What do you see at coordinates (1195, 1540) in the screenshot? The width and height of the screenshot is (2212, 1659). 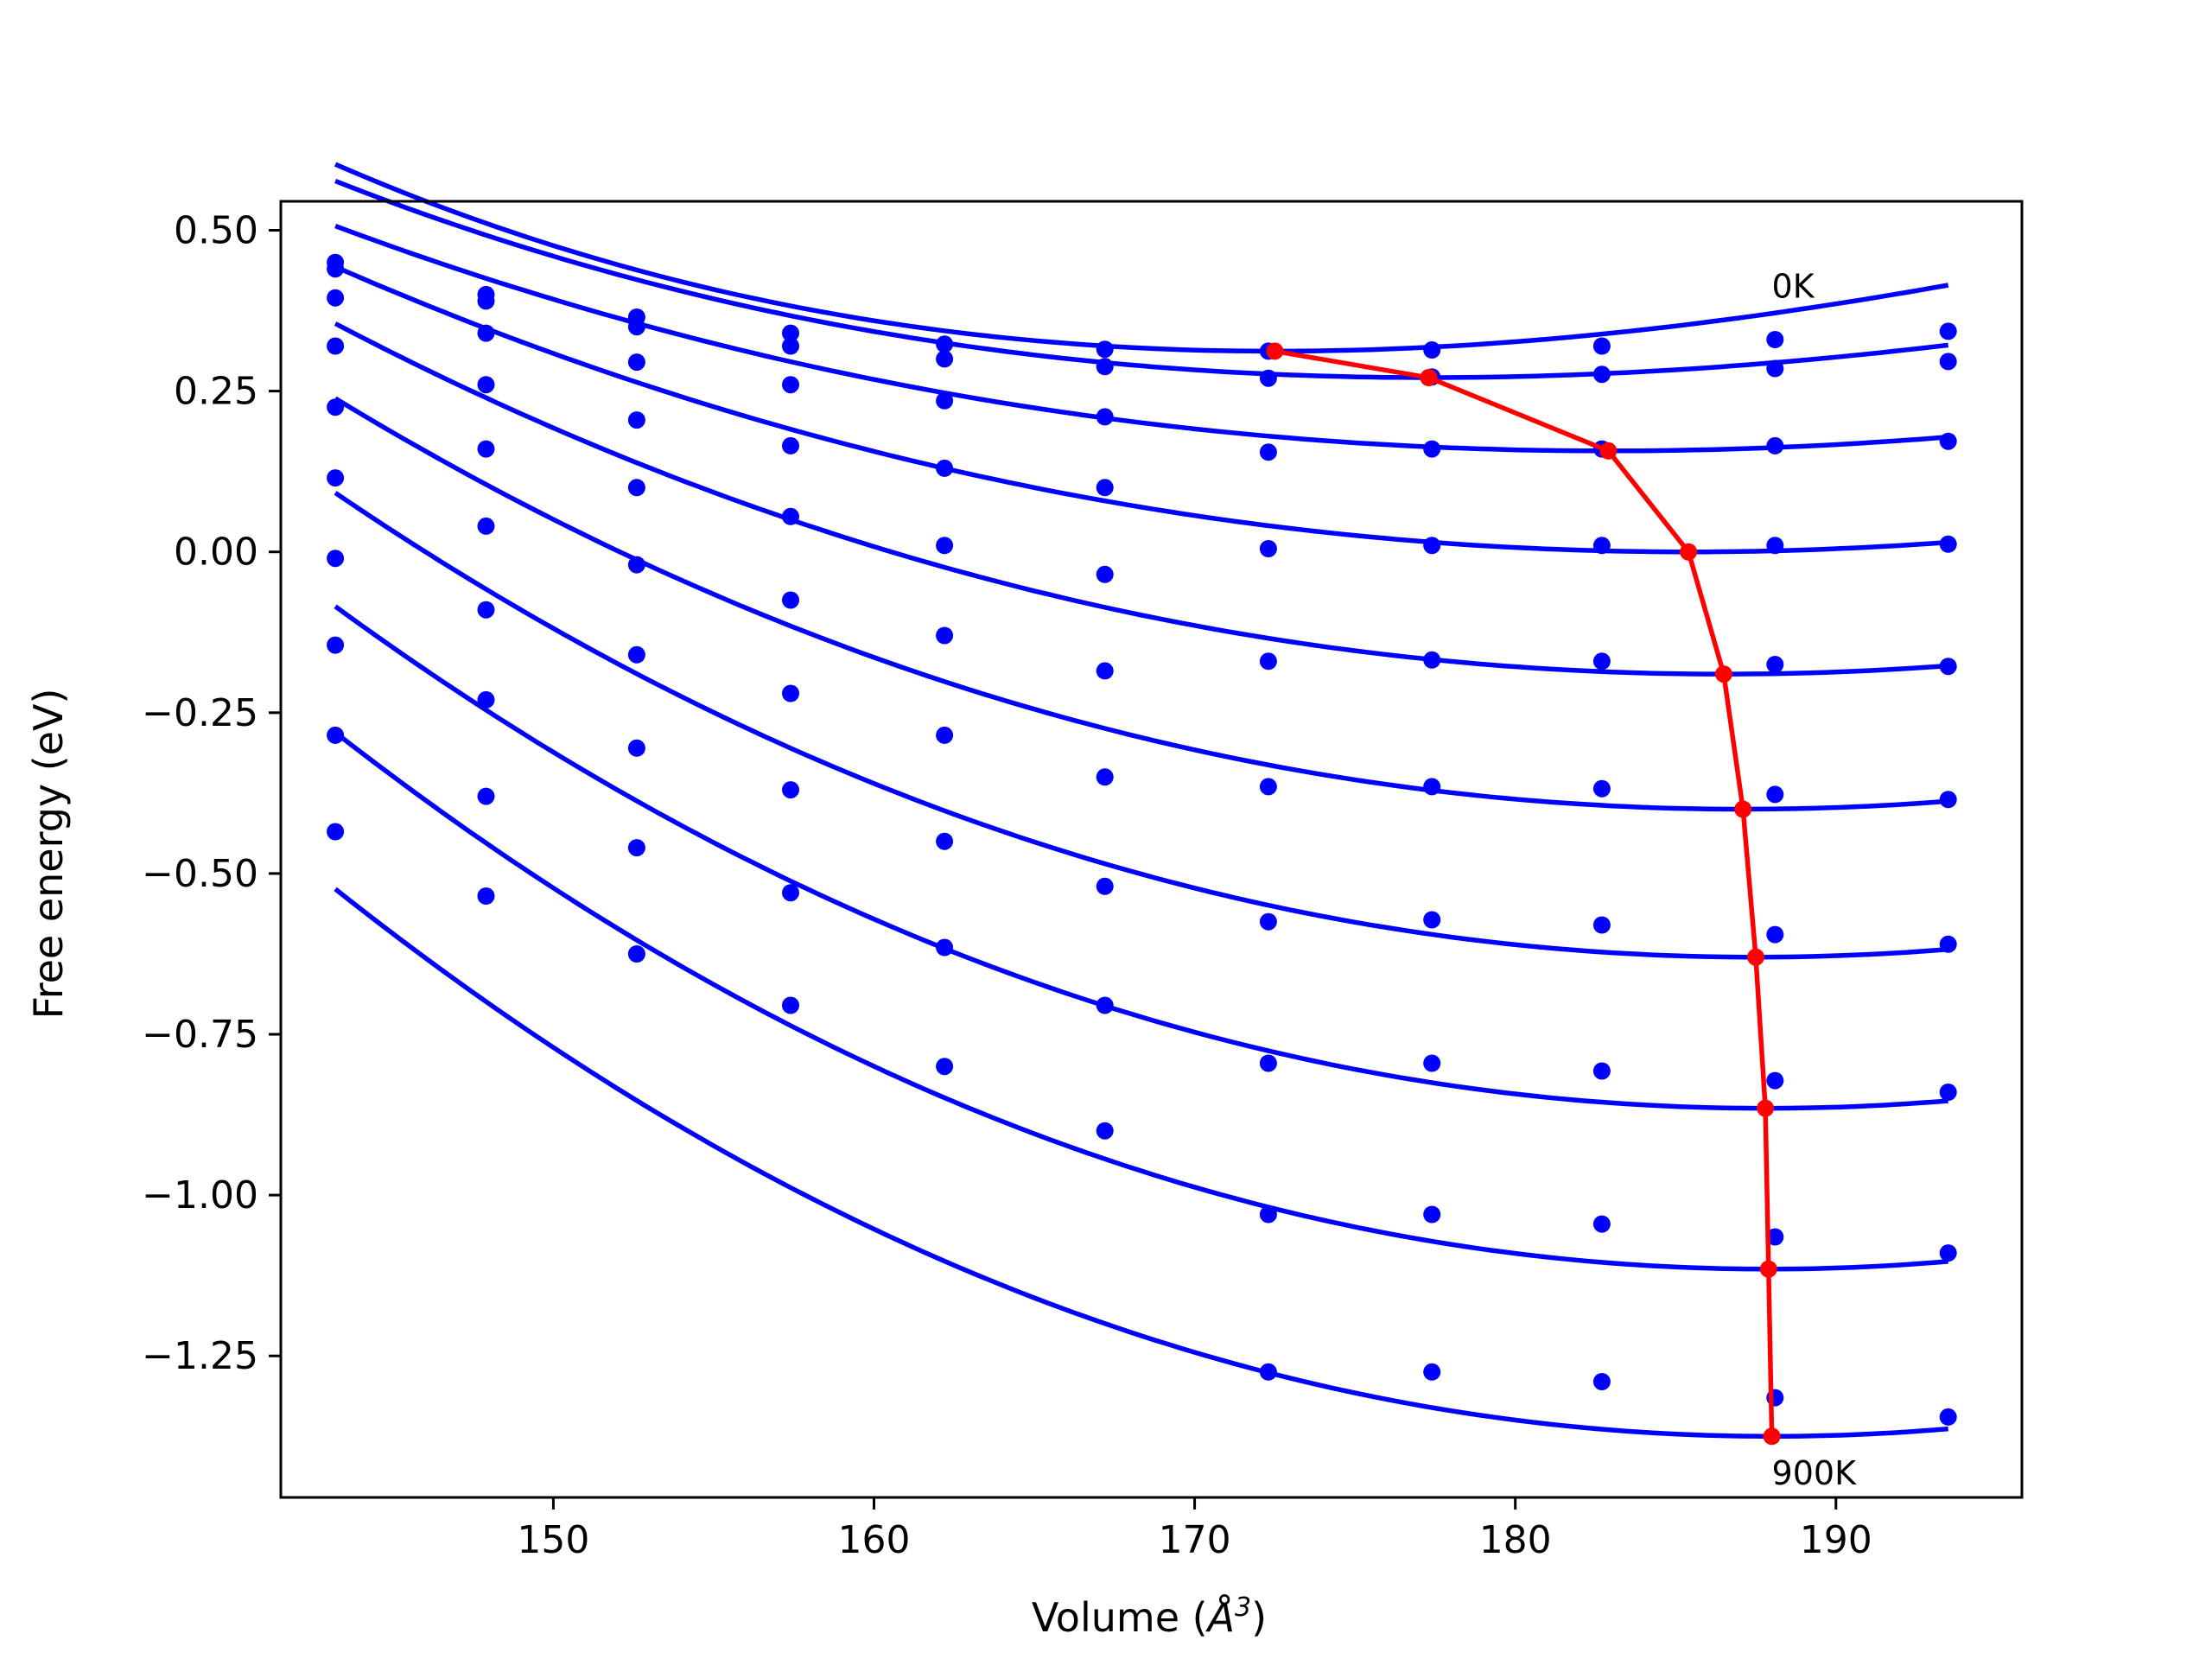 I see `x-tick-label: 170` at bounding box center [1195, 1540].